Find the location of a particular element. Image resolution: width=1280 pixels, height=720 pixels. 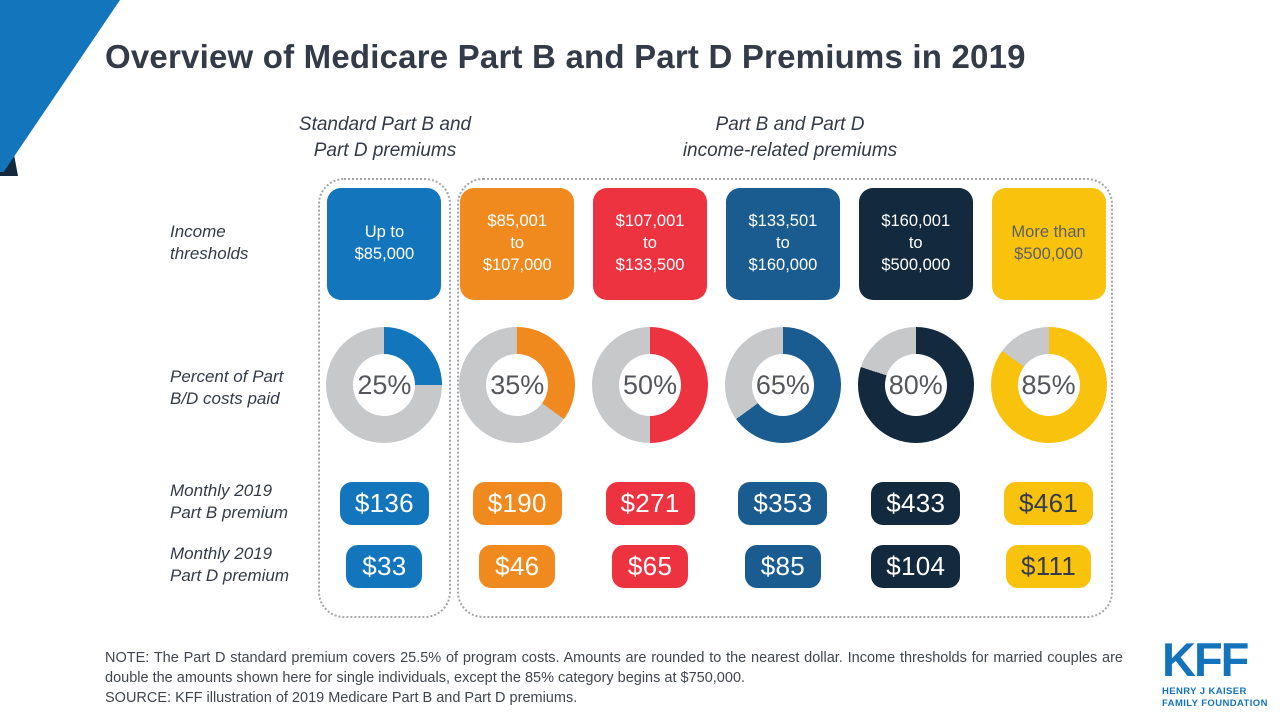

donut-chart: 80% is located at coordinates (915, 385).